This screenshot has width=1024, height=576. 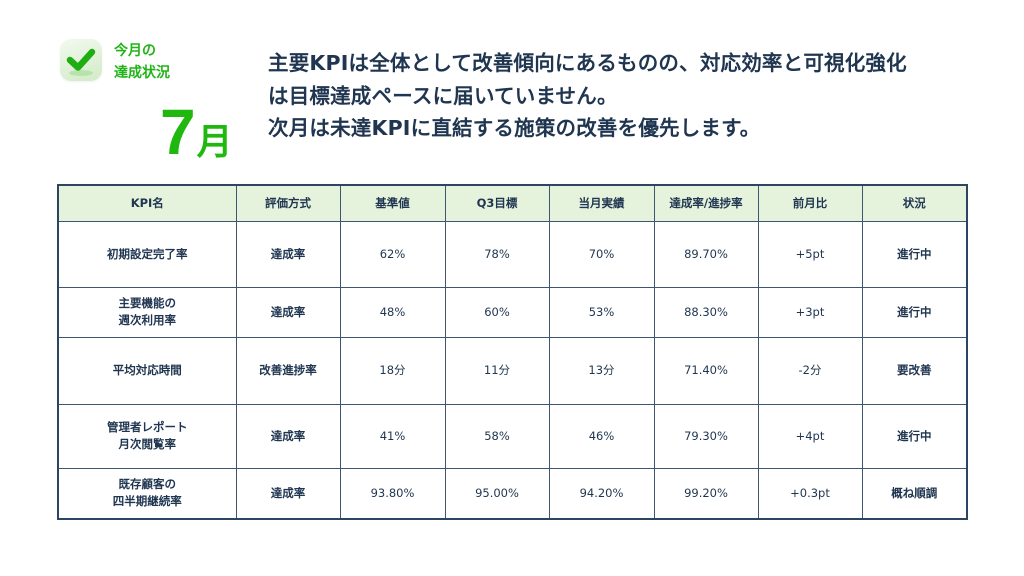 I want to click on column-header-baseline: 基準値, so click(x=392, y=203).